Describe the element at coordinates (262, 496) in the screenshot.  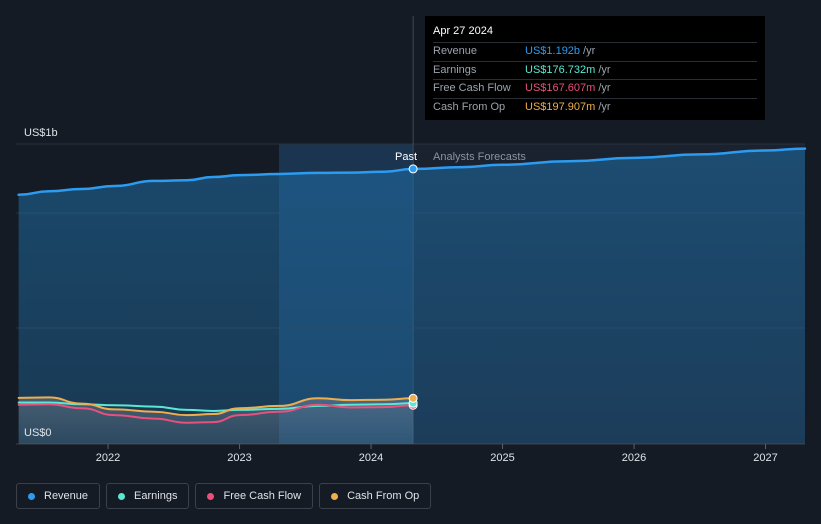
I see `legend-label: Free Cash Flow` at that location.